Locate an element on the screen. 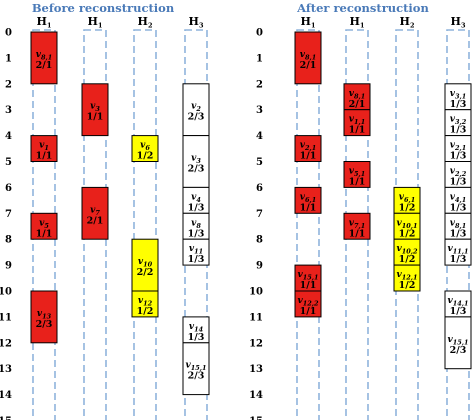 Image resolution: width=474 pixels, height=420 pixels. task-block: v81/3 is located at coordinates (196, 226).